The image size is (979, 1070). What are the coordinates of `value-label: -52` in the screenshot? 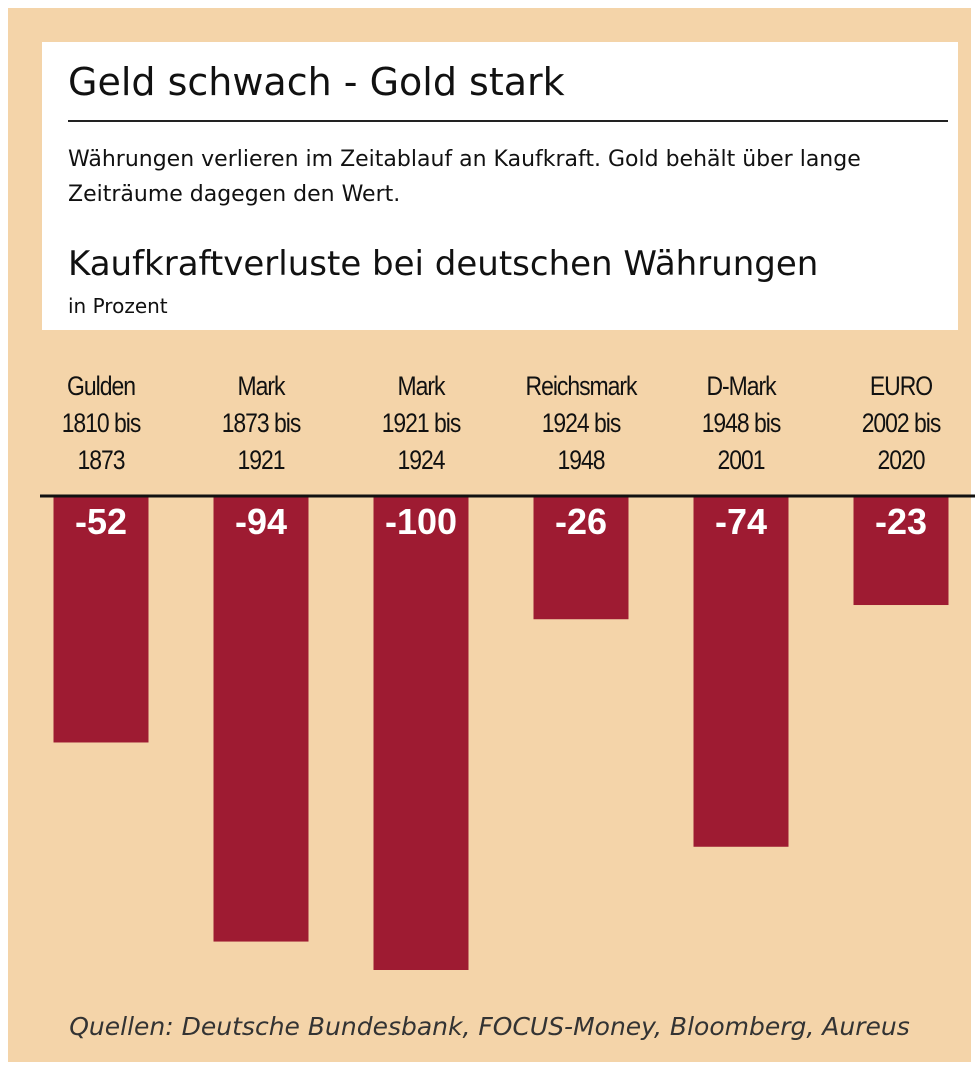 It's located at (101, 521).